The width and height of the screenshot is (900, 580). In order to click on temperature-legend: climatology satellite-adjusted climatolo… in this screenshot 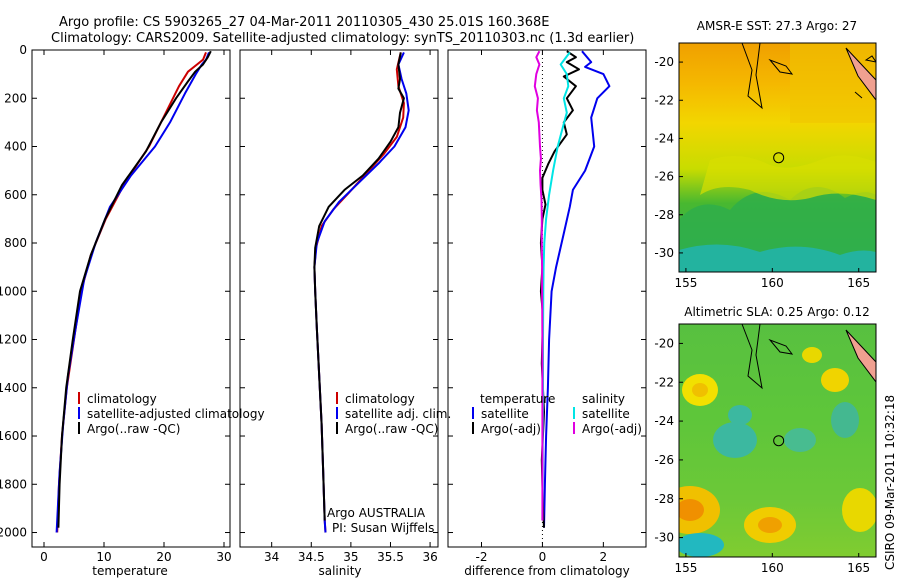, I will do `click(171, 414)`.